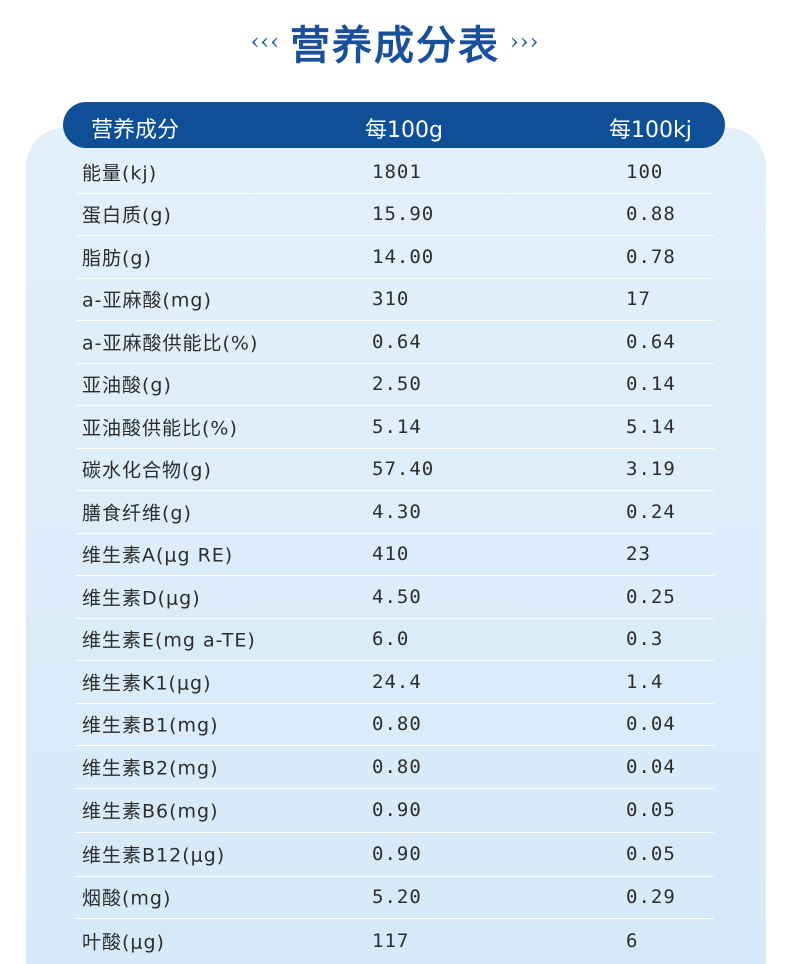 This screenshot has height=964, width=790. What do you see at coordinates (147, 470) in the screenshot?
I see `nutrient-name: 碳水化合物(g)` at bounding box center [147, 470].